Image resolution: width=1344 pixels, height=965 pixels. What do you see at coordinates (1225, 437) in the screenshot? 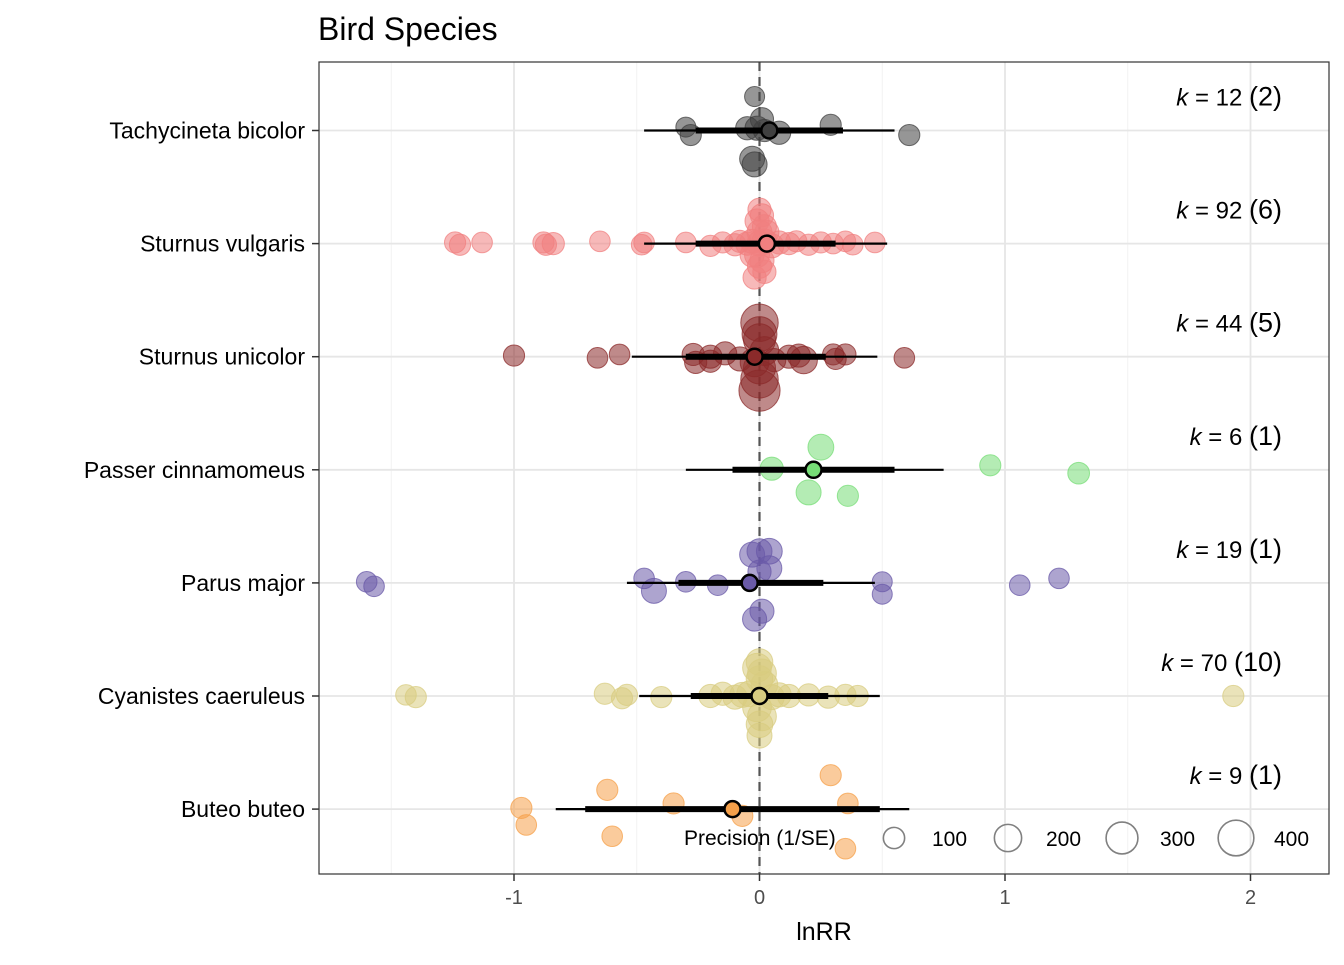
I see `k-value: = 6` at bounding box center [1225, 437].